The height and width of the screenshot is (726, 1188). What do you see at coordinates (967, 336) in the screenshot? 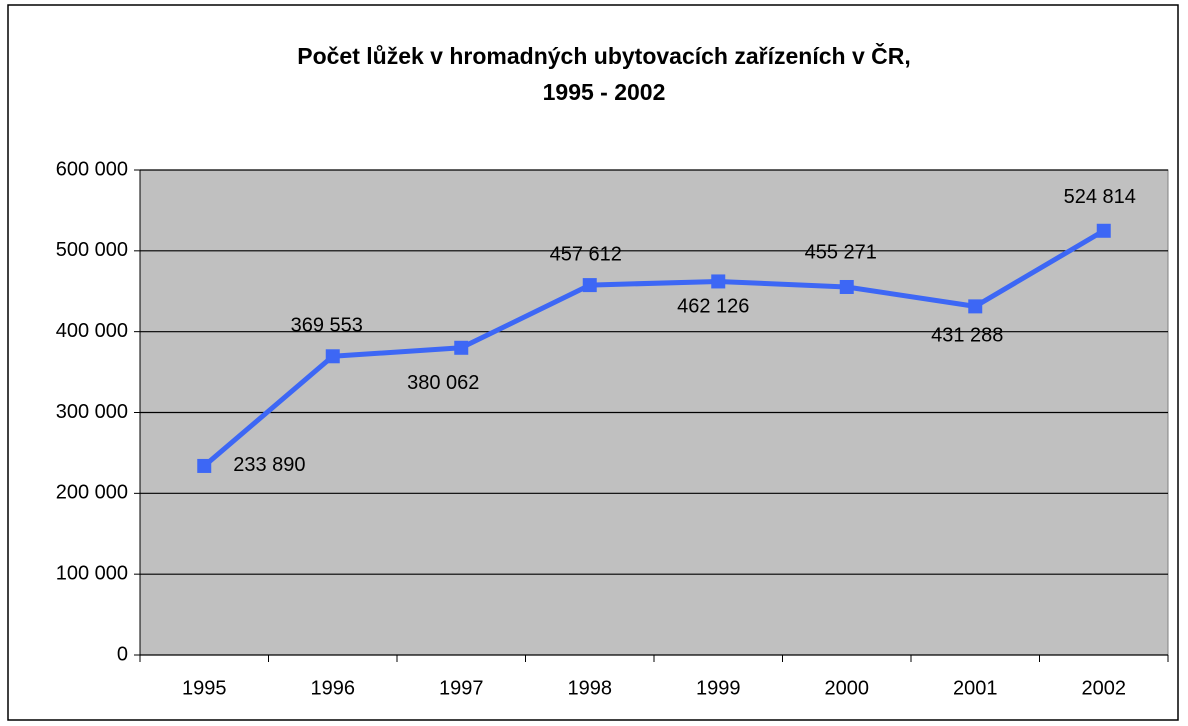
I see `data-label: 431 288` at bounding box center [967, 336].